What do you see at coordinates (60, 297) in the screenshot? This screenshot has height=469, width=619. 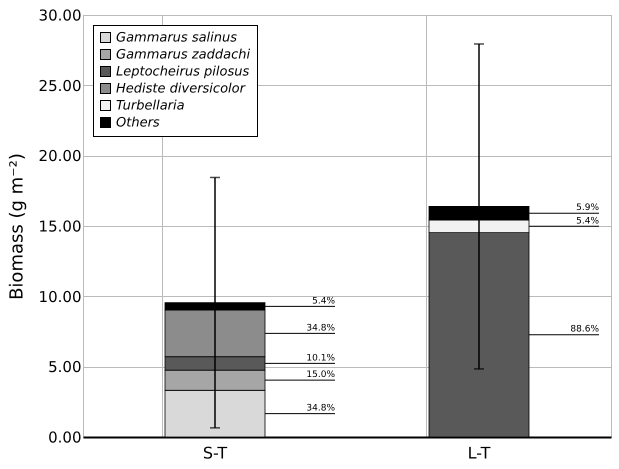 I see `y-tick-label: 10.00` at bounding box center [60, 297].